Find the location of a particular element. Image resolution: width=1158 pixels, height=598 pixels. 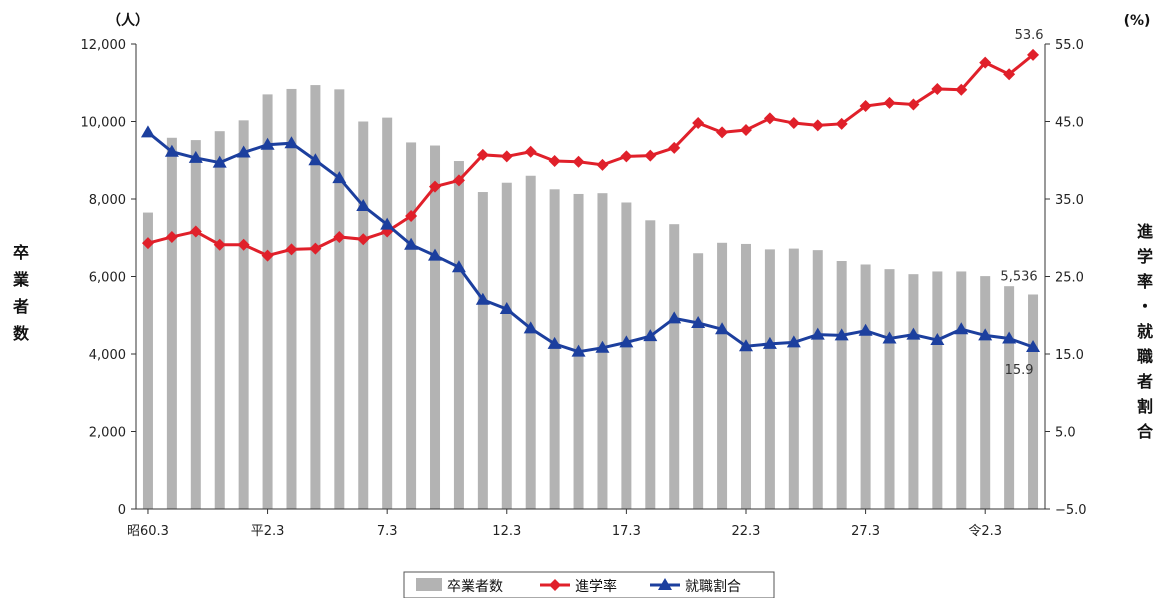

right-tick-label-2: 15.0 is located at coordinates (1069, 355).